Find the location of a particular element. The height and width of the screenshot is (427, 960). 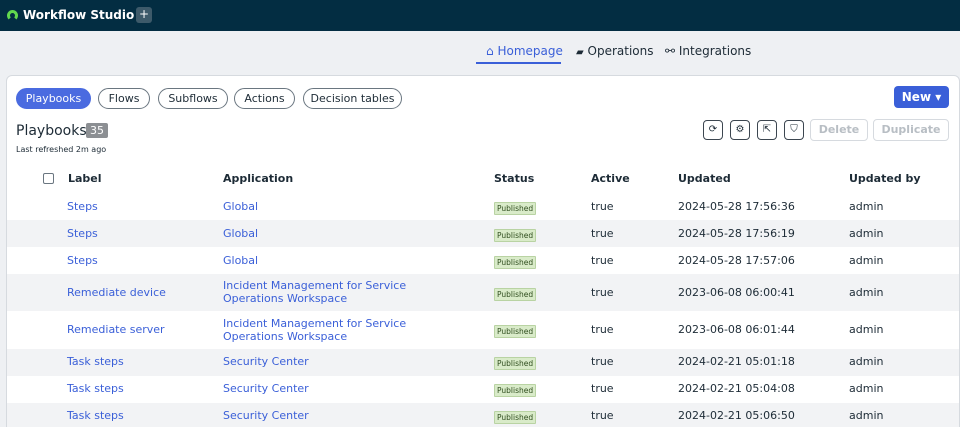

select-all-checkbox is located at coordinates (48, 178).